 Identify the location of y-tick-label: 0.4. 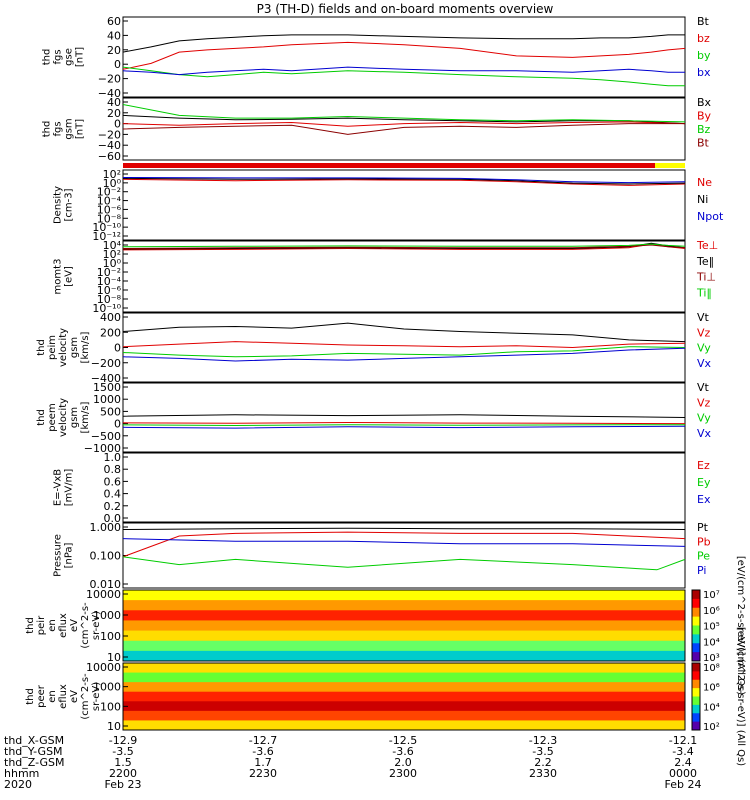
(113, 494).